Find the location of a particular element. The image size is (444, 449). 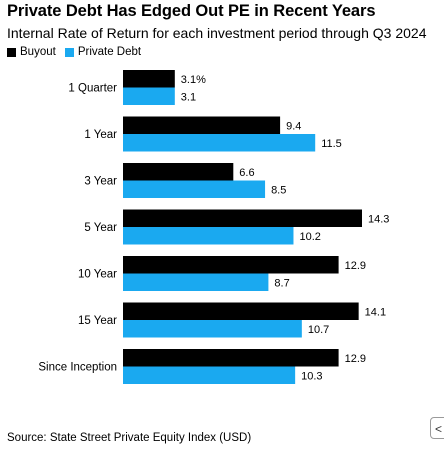

bar-private-debt-3-year is located at coordinates (194, 189).